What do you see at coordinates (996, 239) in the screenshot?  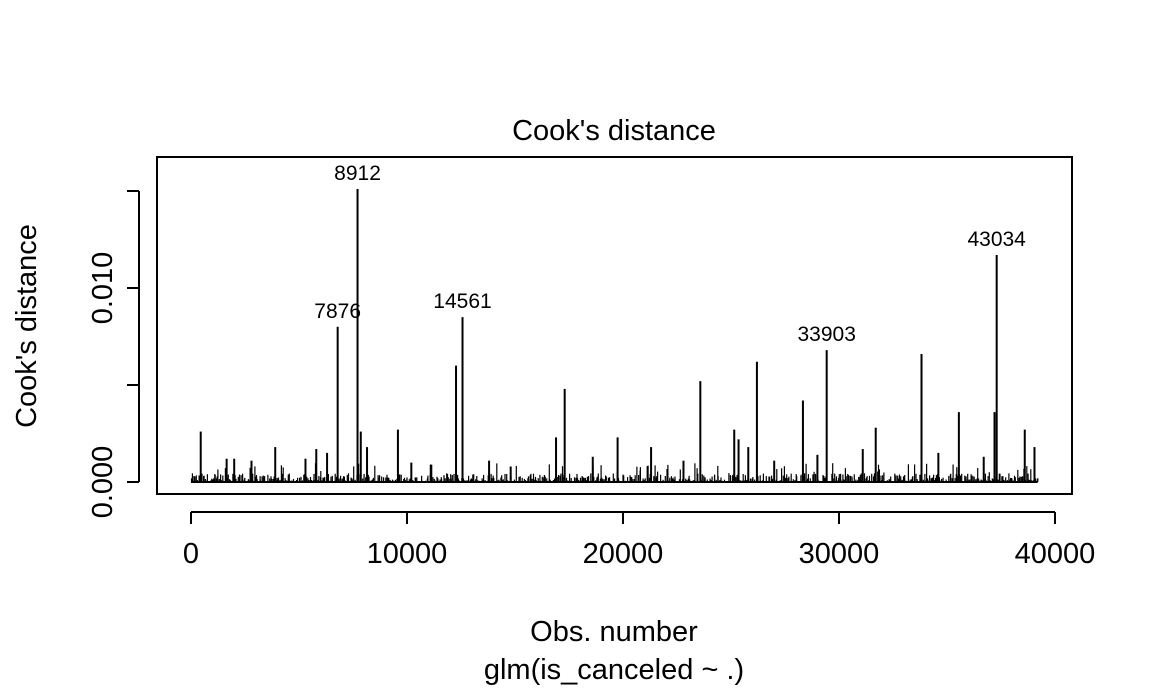 I see `point-label: 43034` at bounding box center [996, 239].